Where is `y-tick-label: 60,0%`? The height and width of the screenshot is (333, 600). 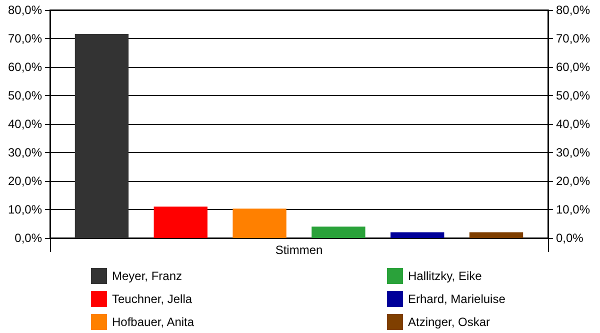
y-tick-label: 60,0% is located at coordinates (25, 67).